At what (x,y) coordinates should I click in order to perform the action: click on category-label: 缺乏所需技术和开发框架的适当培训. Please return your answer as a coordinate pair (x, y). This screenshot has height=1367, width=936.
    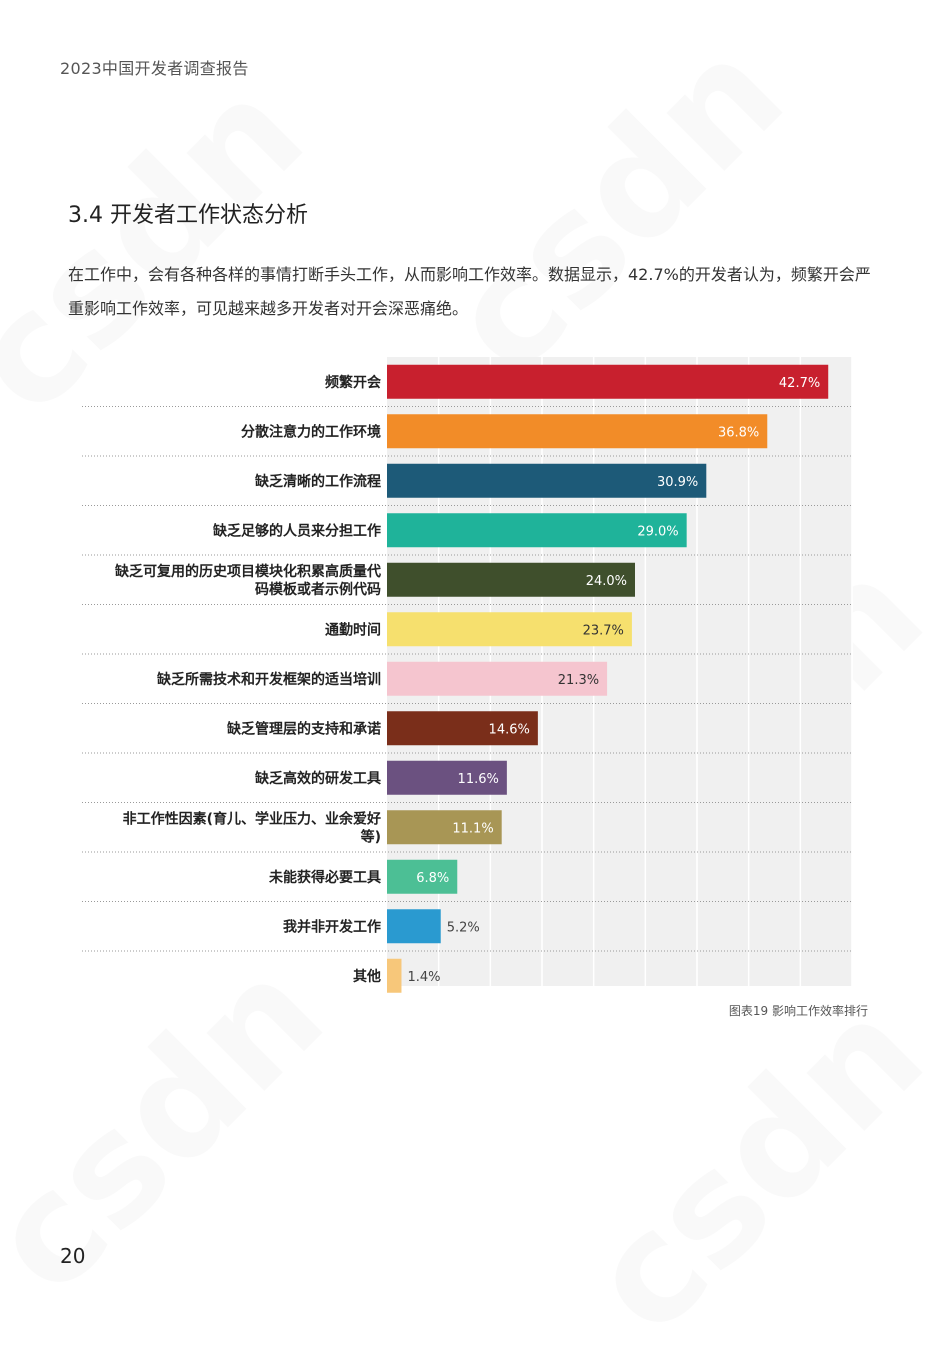
    Looking at the image, I should click on (269, 679).